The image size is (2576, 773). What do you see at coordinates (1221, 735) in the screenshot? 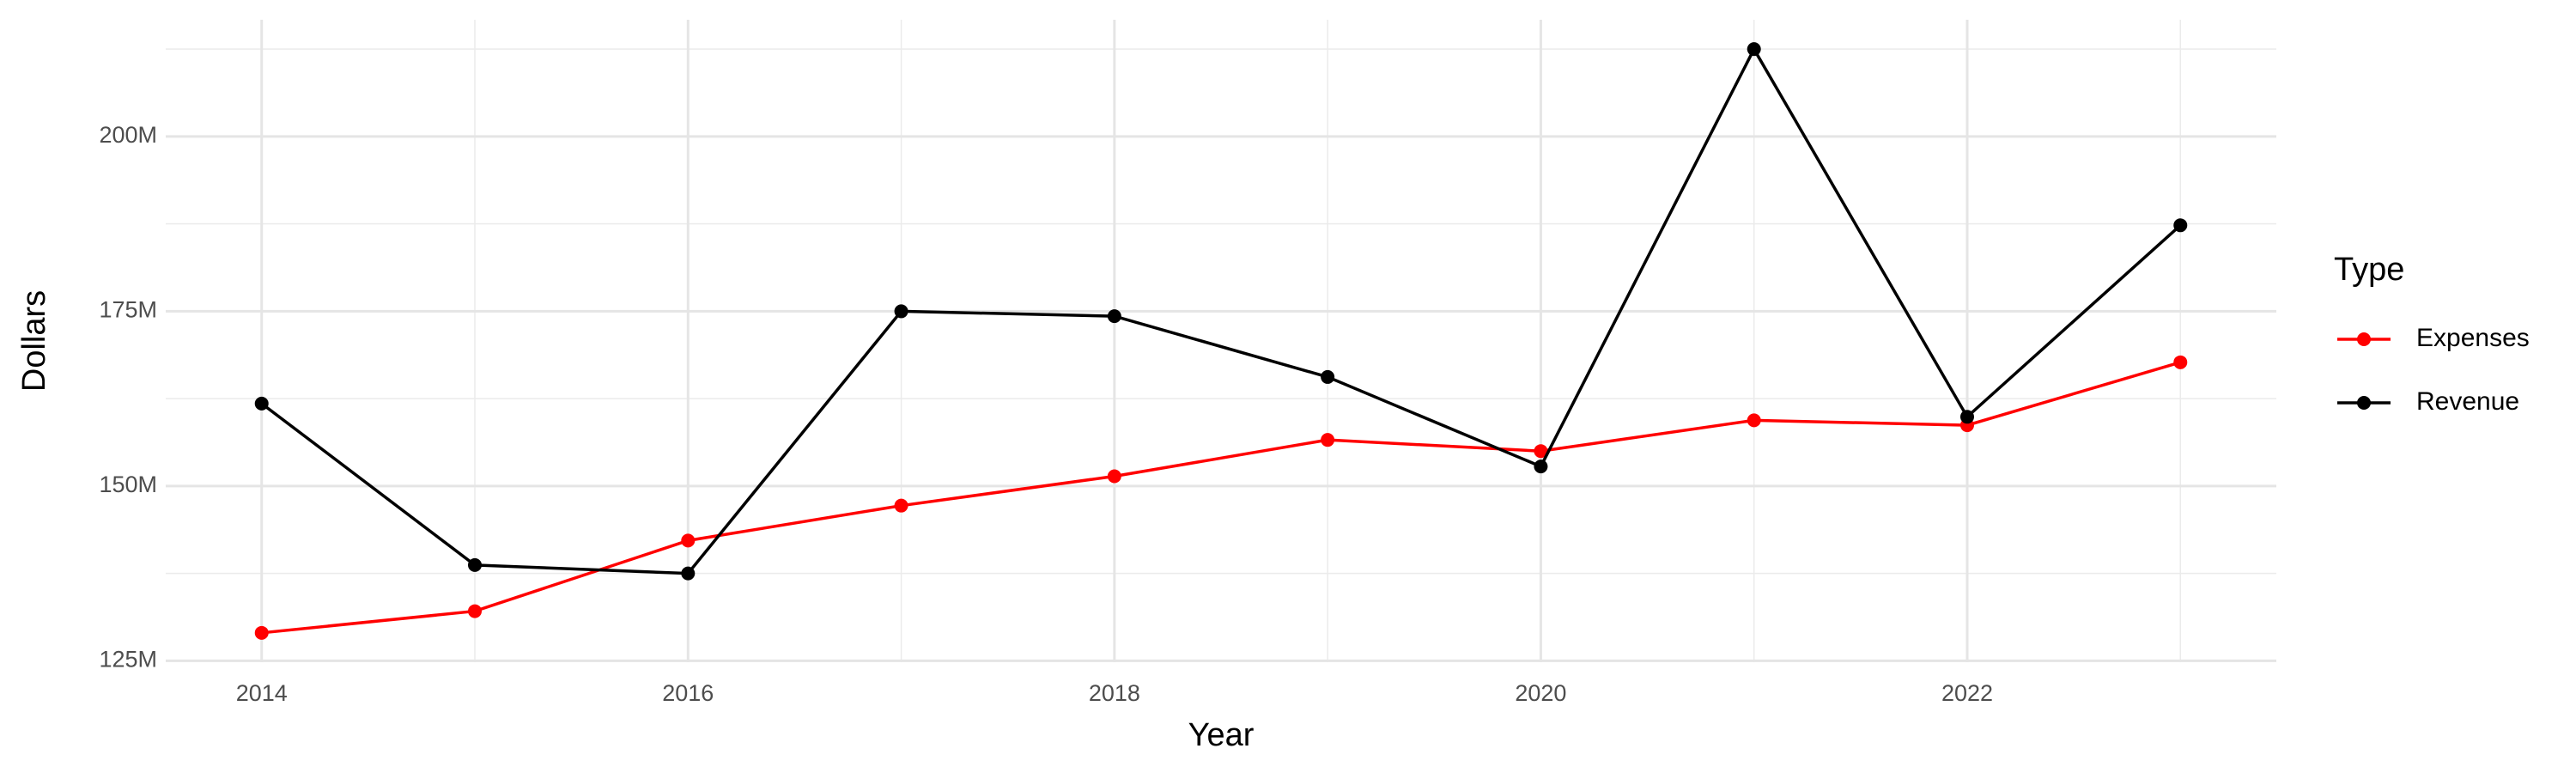
I see `x-axis-title: Year` at bounding box center [1221, 735].